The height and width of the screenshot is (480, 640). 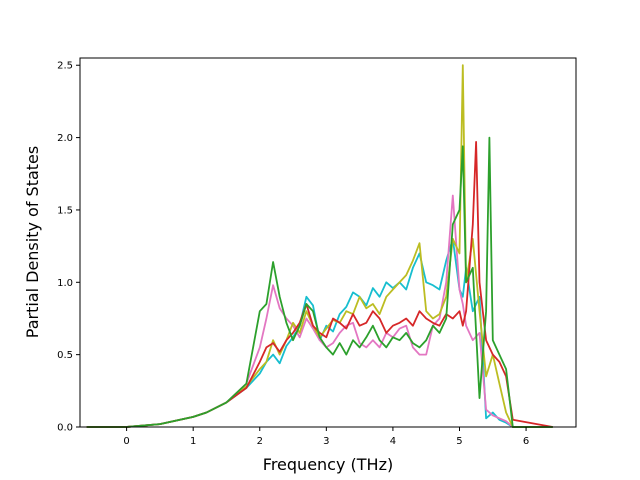 I want to click on y-tick-label: 0.5, so click(x=65, y=355).